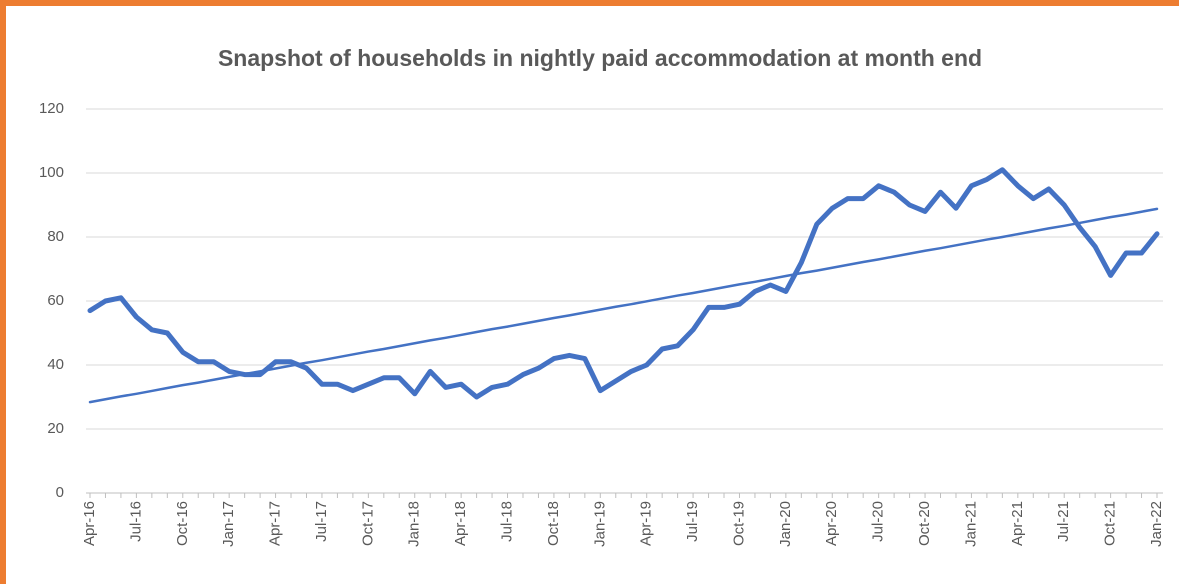 Image resolution: width=1179 pixels, height=584 pixels. I want to click on x-tick-label: Apr-18, so click(460, 523).